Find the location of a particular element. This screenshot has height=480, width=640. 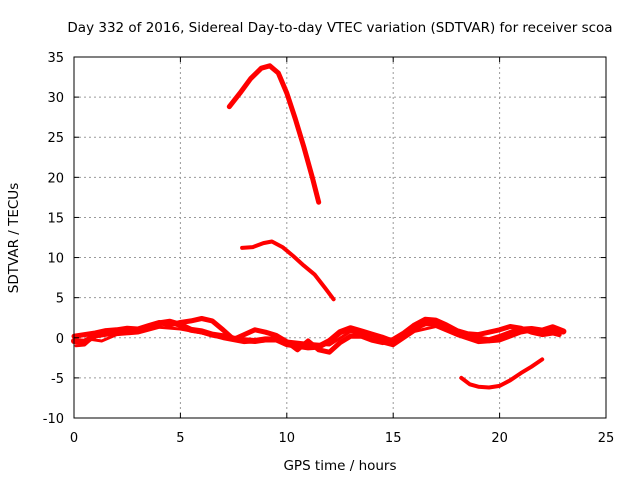

series-arc-low is located at coordinates (502, 373).